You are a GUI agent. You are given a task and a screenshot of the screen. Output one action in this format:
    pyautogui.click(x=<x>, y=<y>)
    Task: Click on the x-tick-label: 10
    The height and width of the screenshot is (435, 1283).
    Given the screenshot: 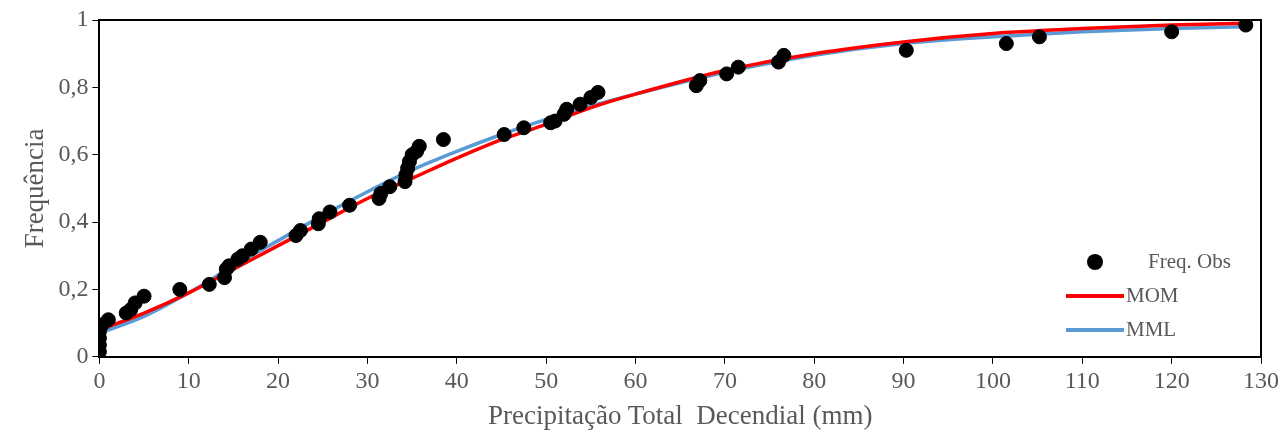 What is the action you would take?
    pyautogui.click(x=188, y=380)
    